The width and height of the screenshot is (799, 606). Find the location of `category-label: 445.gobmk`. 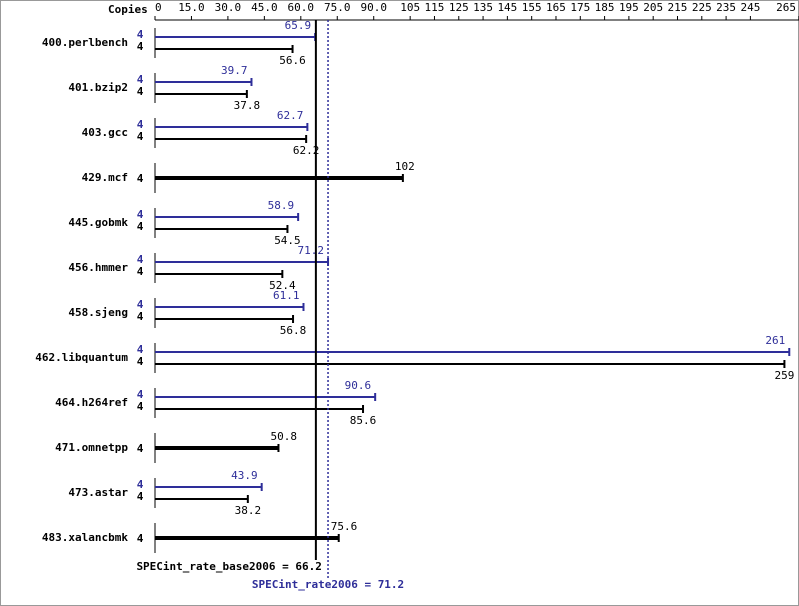

category-label: 445.gobmk is located at coordinates (98, 222).